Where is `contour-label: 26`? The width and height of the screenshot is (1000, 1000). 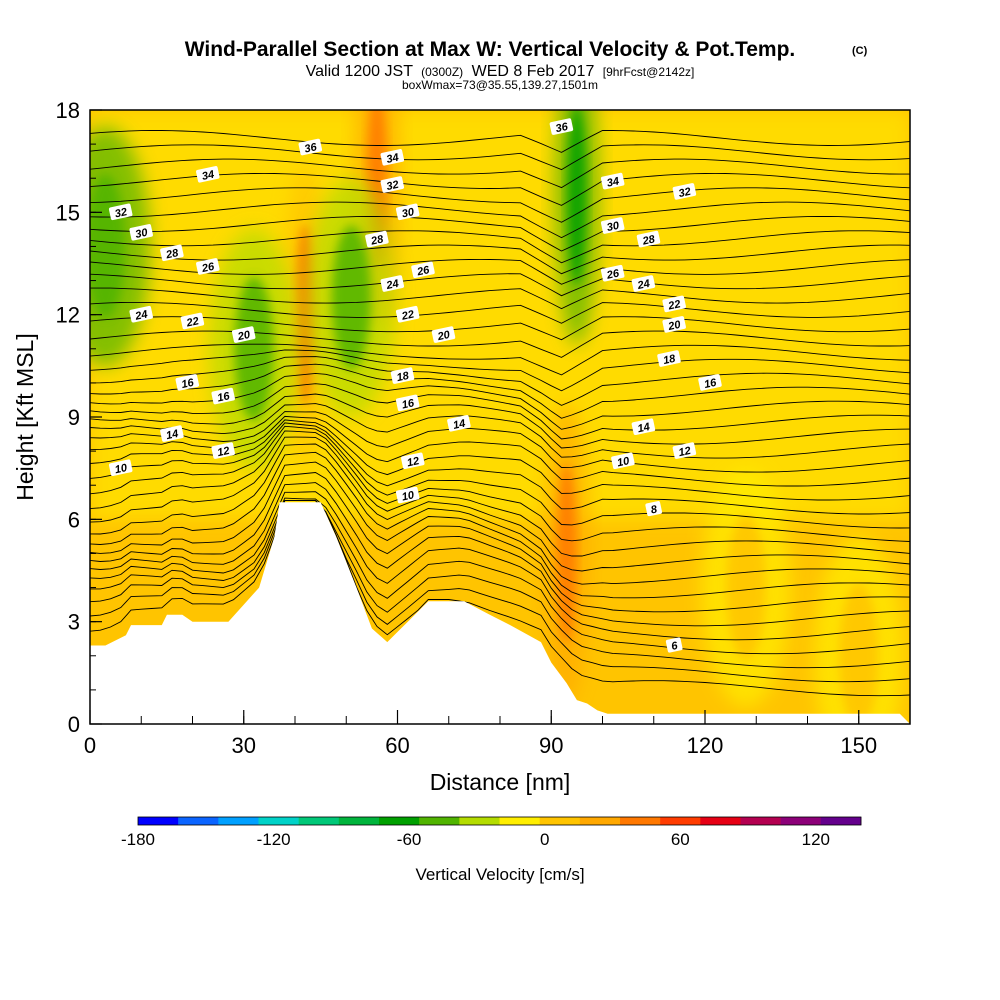 contour-label: 26 is located at coordinates (423, 270).